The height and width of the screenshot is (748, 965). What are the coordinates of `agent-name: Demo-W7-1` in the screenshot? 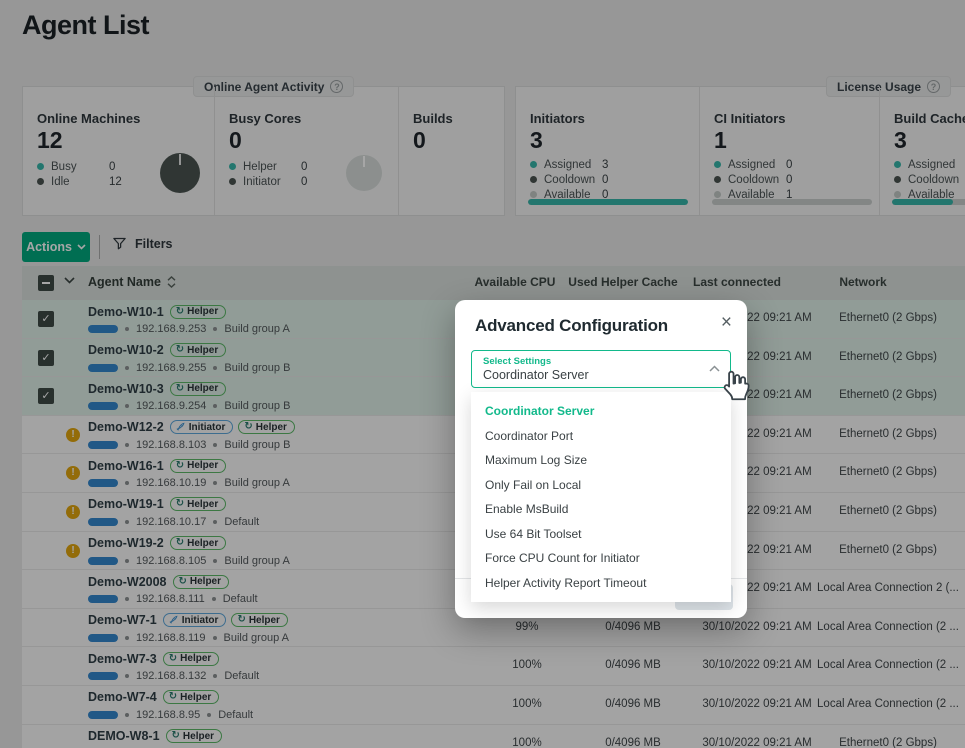 It's located at (122, 620).